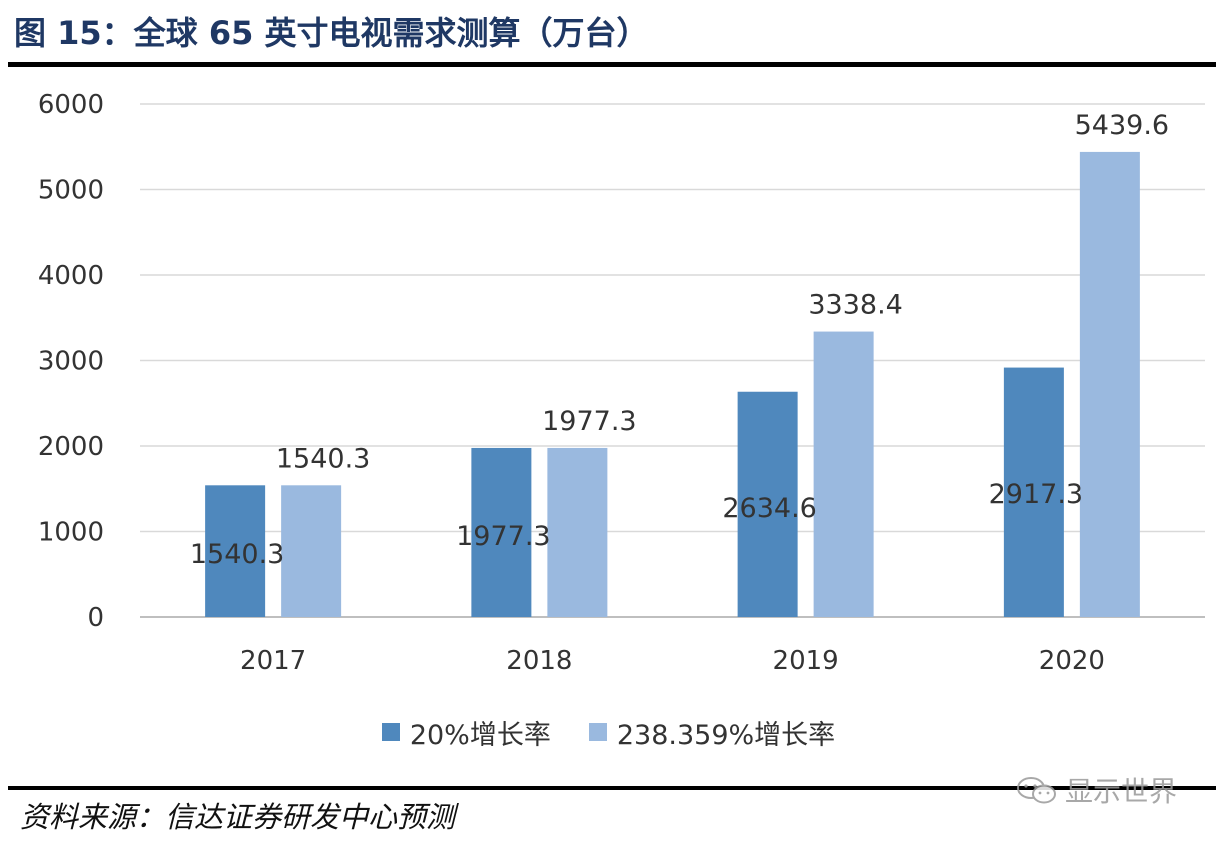 The image size is (1217, 841). What do you see at coordinates (843, 474) in the screenshot?
I see `bar-series-2-2019` at bounding box center [843, 474].